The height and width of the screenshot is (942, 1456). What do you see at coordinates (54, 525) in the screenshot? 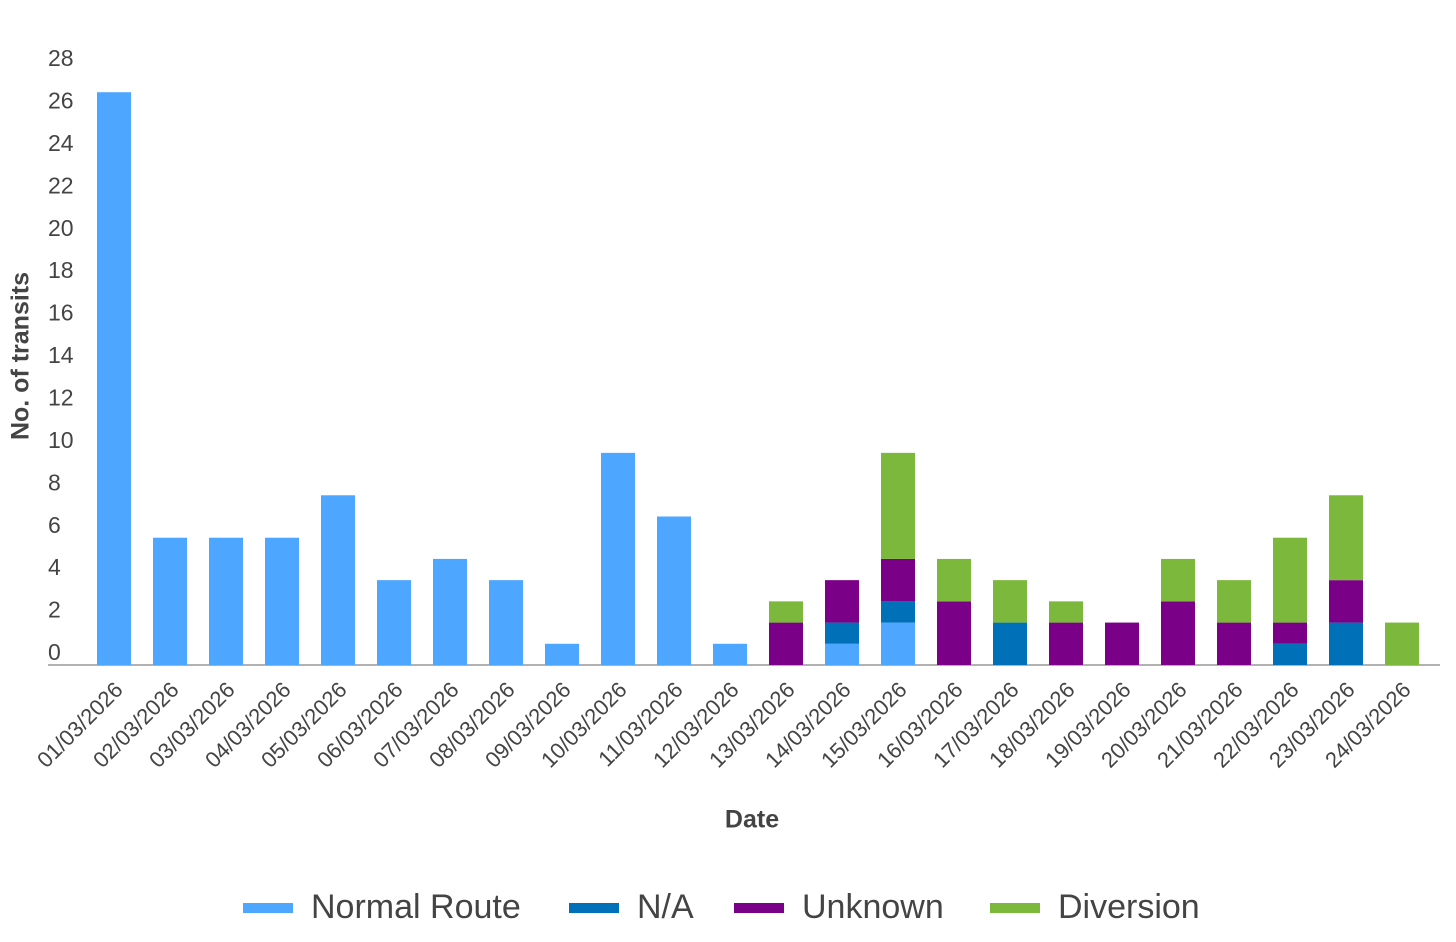
I see `y-tick-label: 6` at bounding box center [54, 525].